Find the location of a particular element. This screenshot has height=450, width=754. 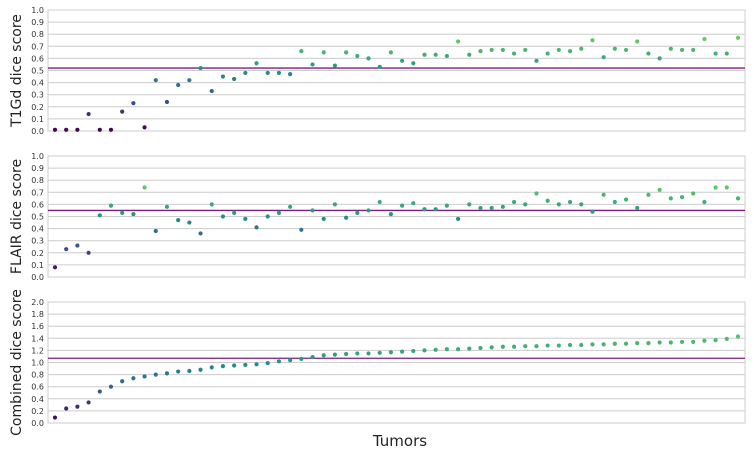

y-tick-label: 0.4 is located at coordinates (37, 229).